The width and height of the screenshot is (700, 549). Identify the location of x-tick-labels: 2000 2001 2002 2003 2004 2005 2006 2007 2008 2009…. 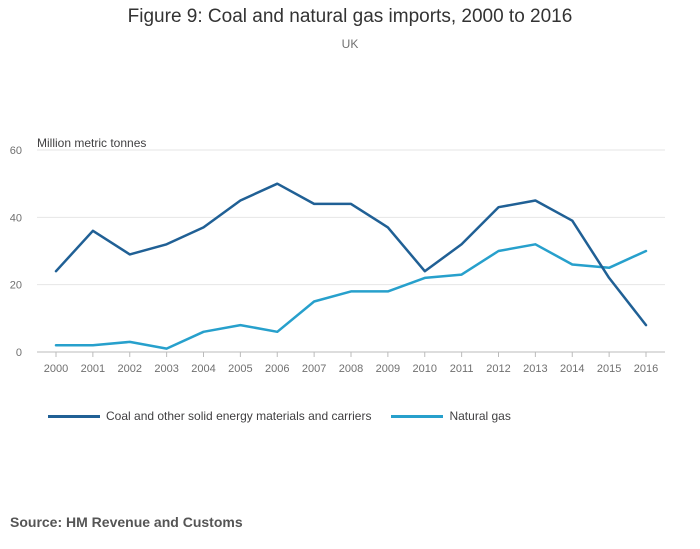
(351, 363).